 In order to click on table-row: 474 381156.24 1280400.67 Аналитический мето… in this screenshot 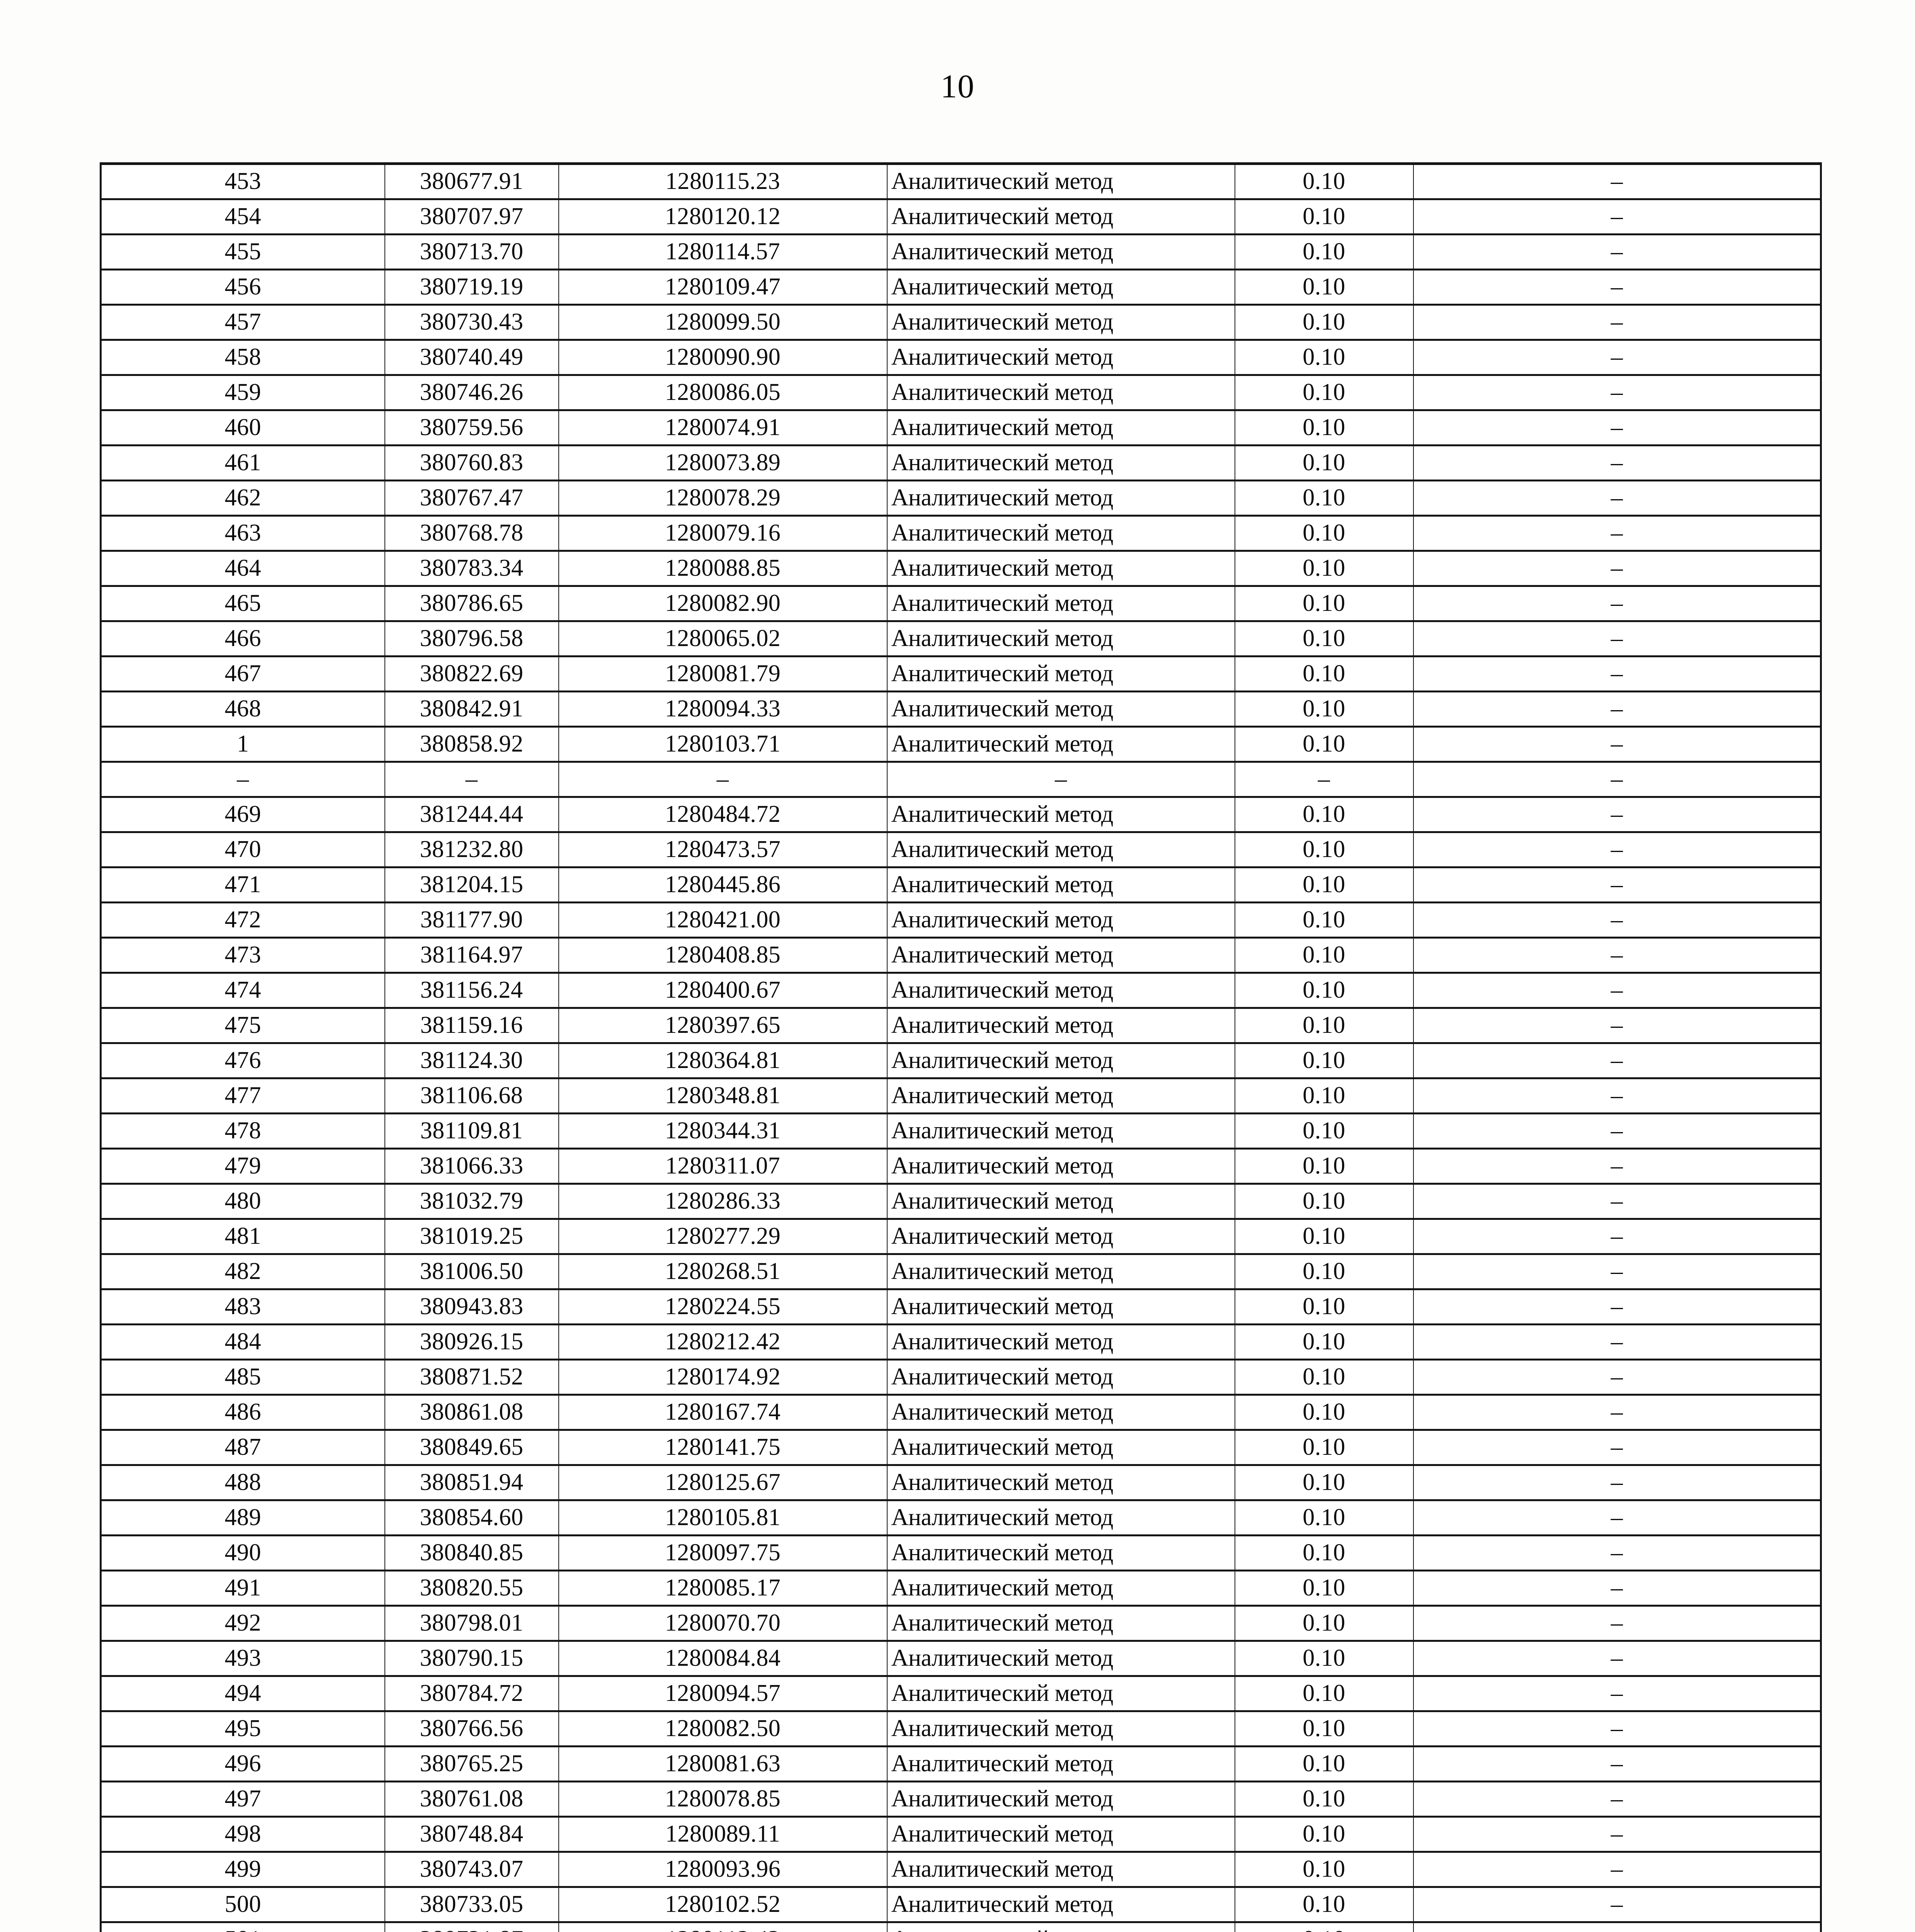, I will do `click(961, 991)`.